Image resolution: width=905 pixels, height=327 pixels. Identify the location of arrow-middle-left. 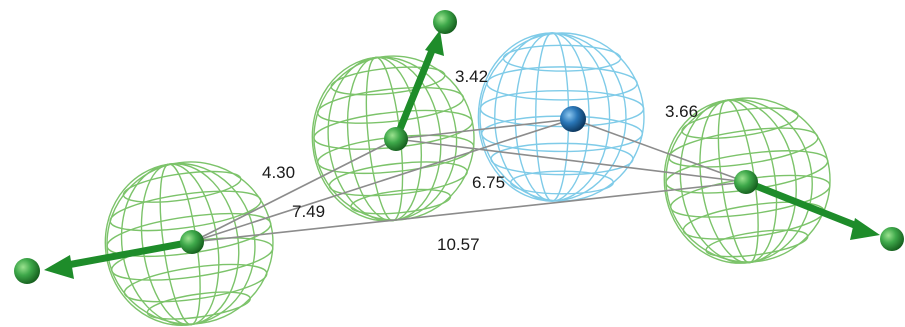
(418, 86).